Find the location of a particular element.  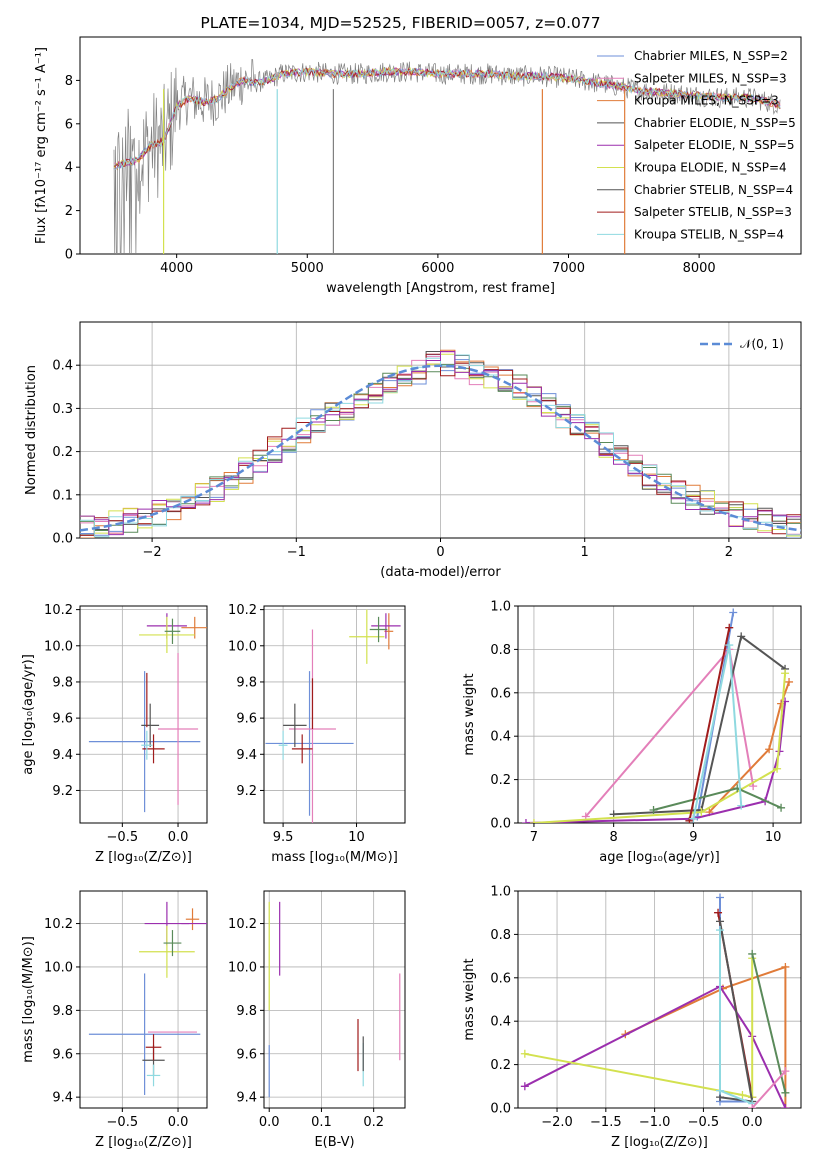

legend-entry: Salpeter STELIB, N_SSP=3 is located at coordinates (713, 212).